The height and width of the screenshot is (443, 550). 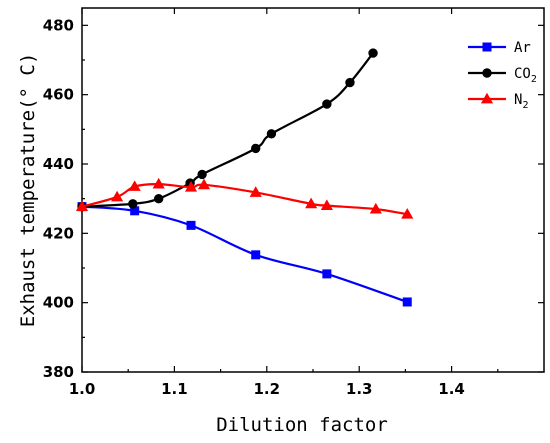 I want to click on legend-label-ar: Ar, so click(x=522, y=48).